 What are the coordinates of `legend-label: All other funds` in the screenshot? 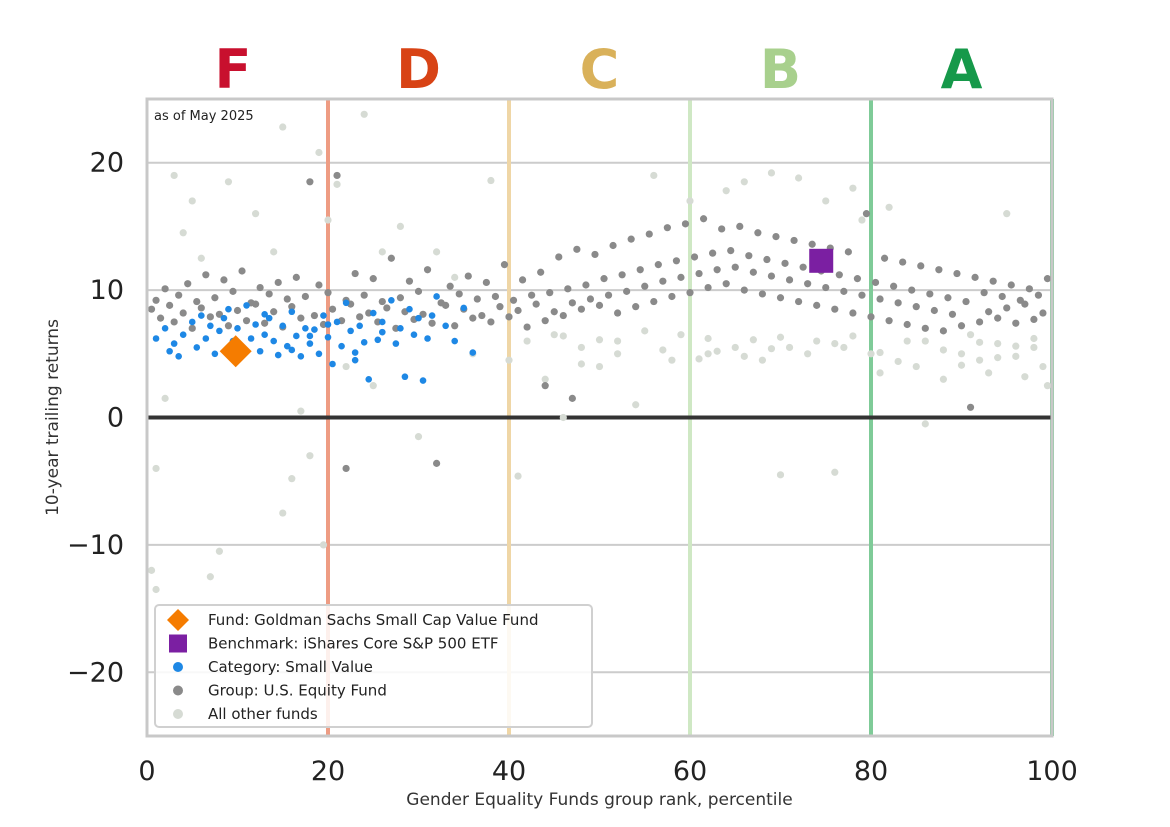 It's located at (263, 714).